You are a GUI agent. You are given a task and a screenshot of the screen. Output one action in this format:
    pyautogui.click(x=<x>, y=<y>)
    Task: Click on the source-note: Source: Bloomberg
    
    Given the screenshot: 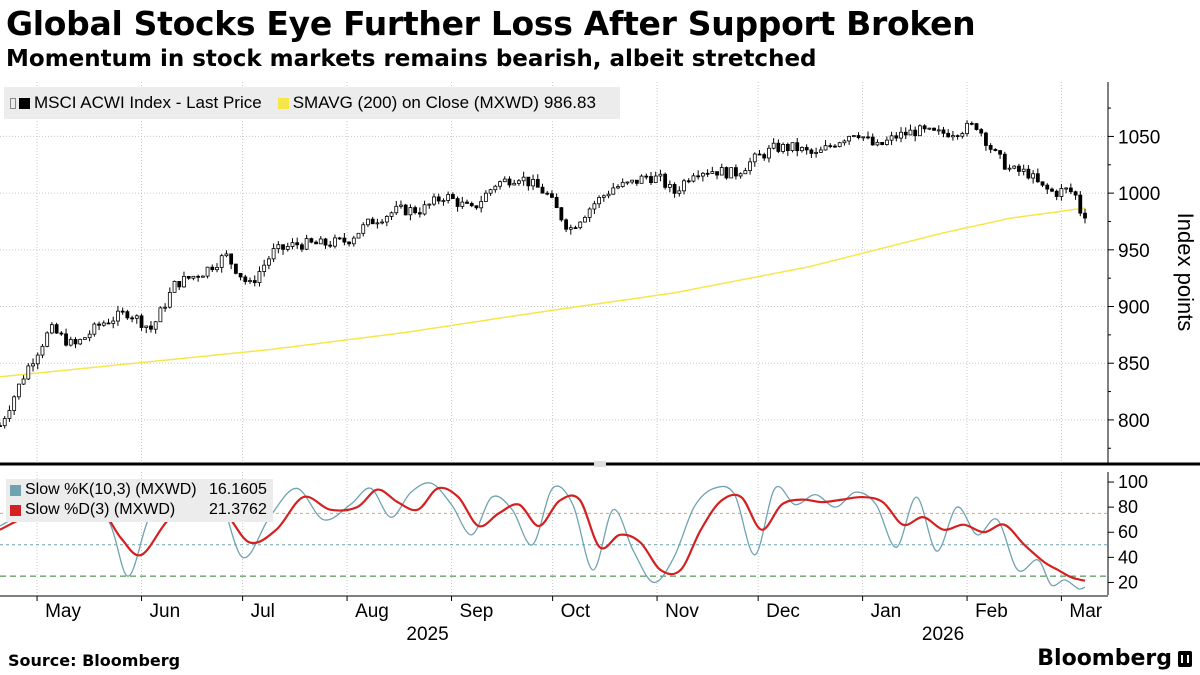 What is the action you would take?
    pyautogui.click(x=94, y=660)
    